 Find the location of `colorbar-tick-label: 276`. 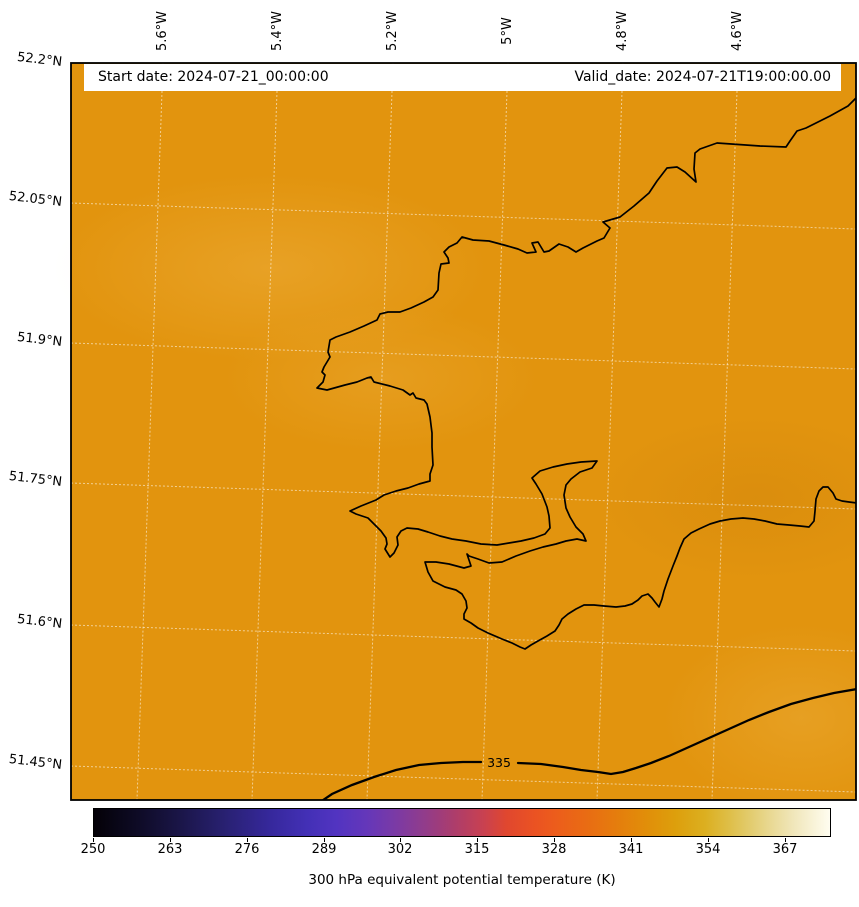

colorbar-tick-label: 276 is located at coordinates (247, 849).